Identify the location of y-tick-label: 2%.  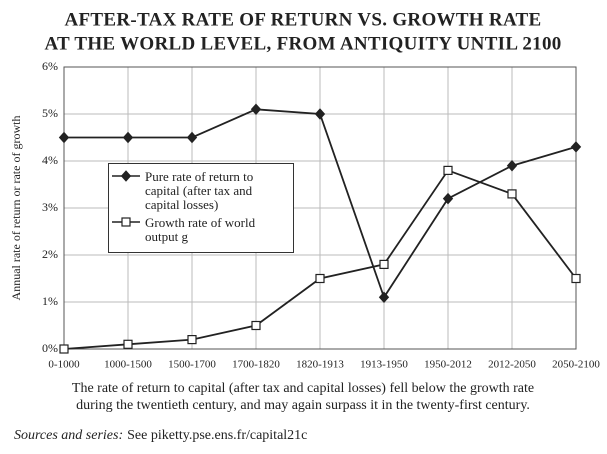
(50, 254).